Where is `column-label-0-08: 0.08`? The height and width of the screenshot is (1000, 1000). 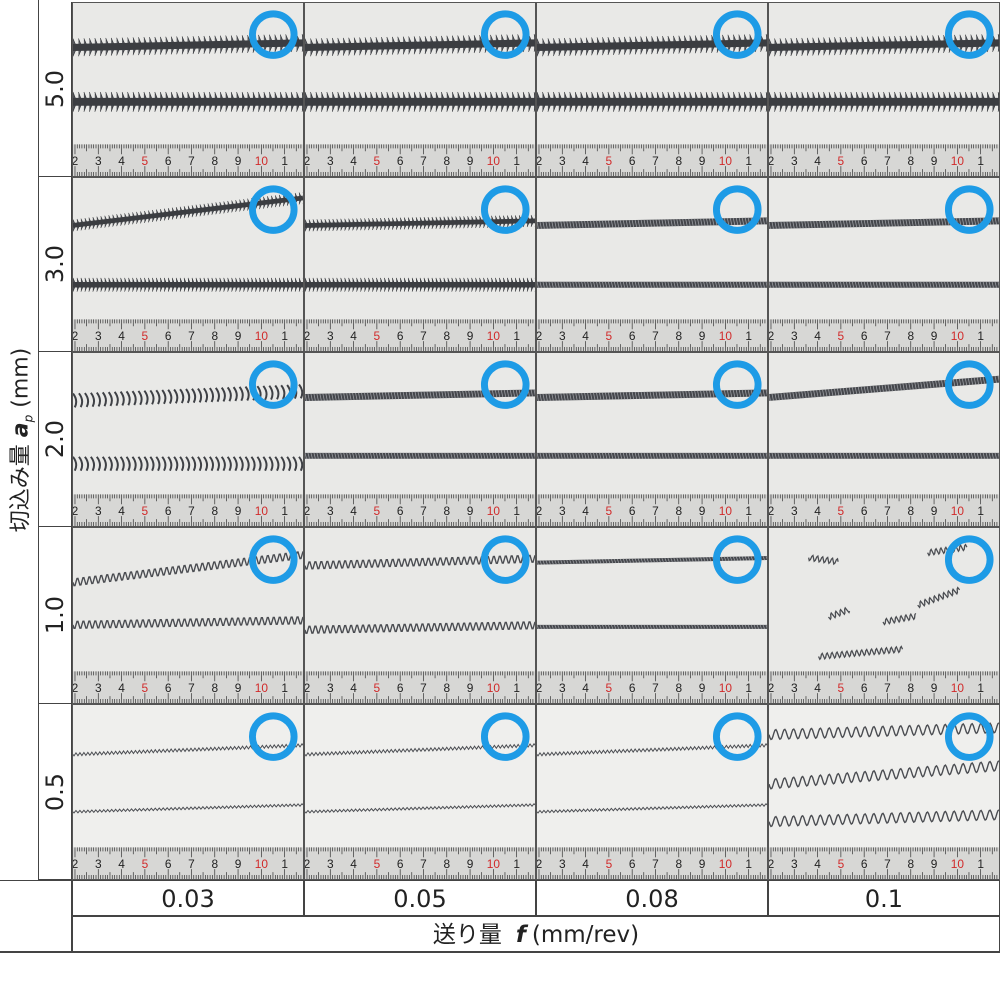
column-label-0-08: 0.08 is located at coordinates (652, 898).